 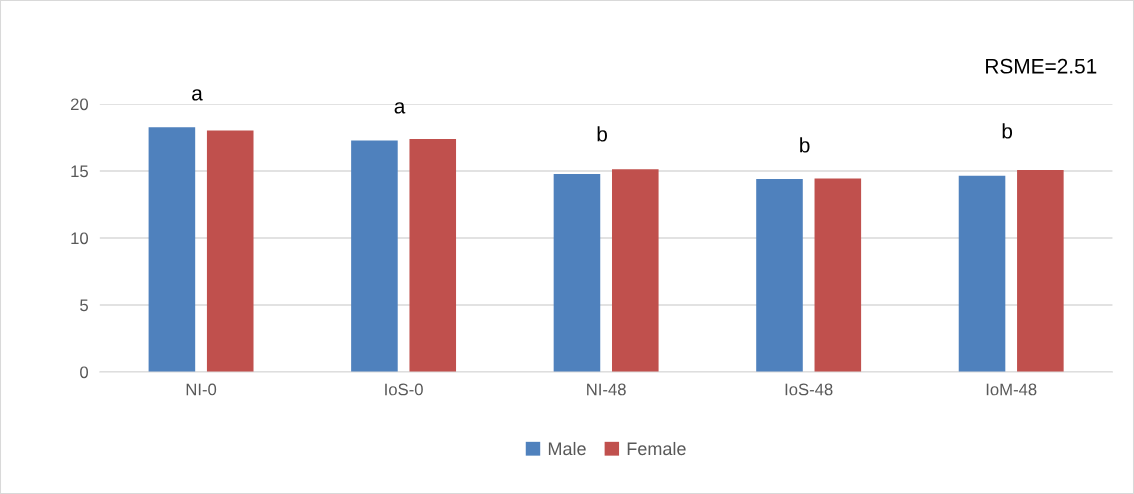 What do you see at coordinates (1041, 66) in the screenshot?
I see `text: RSME=2.51` at bounding box center [1041, 66].